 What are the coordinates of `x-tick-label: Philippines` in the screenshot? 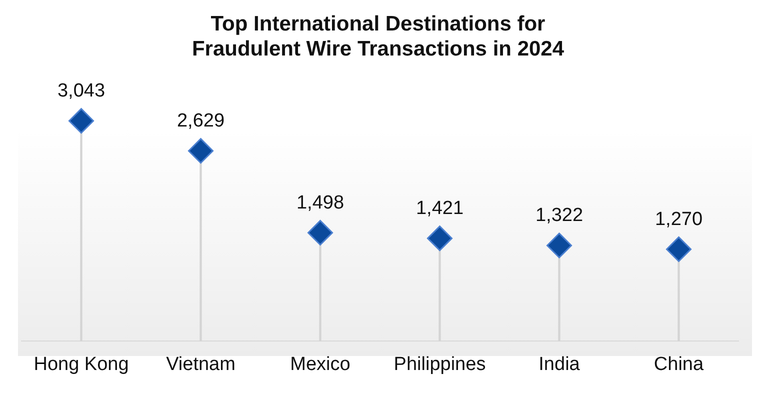 It's located at (440, 364).